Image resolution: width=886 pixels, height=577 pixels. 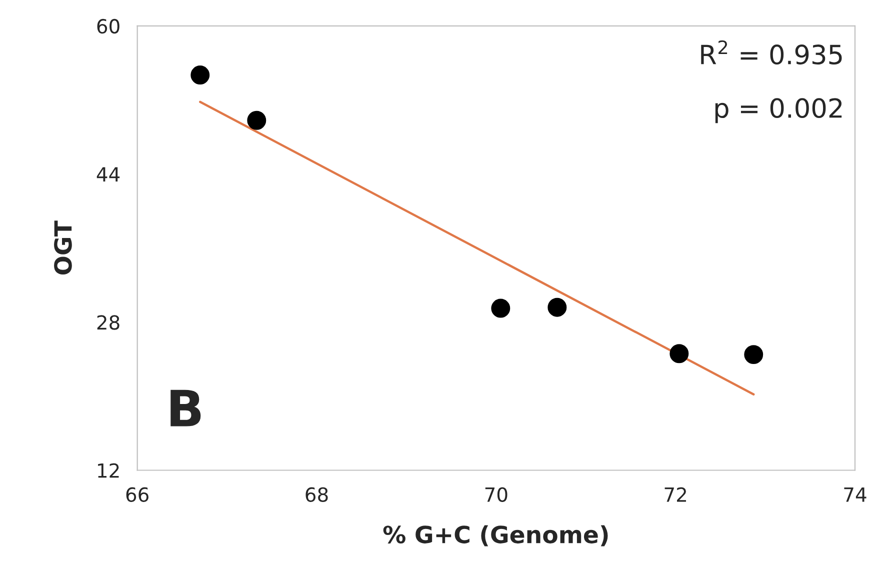 What do you see at coordinates (108, 470) in the screenshot?
I see `y-tick-label: 12` at bounding box center [108, 470].